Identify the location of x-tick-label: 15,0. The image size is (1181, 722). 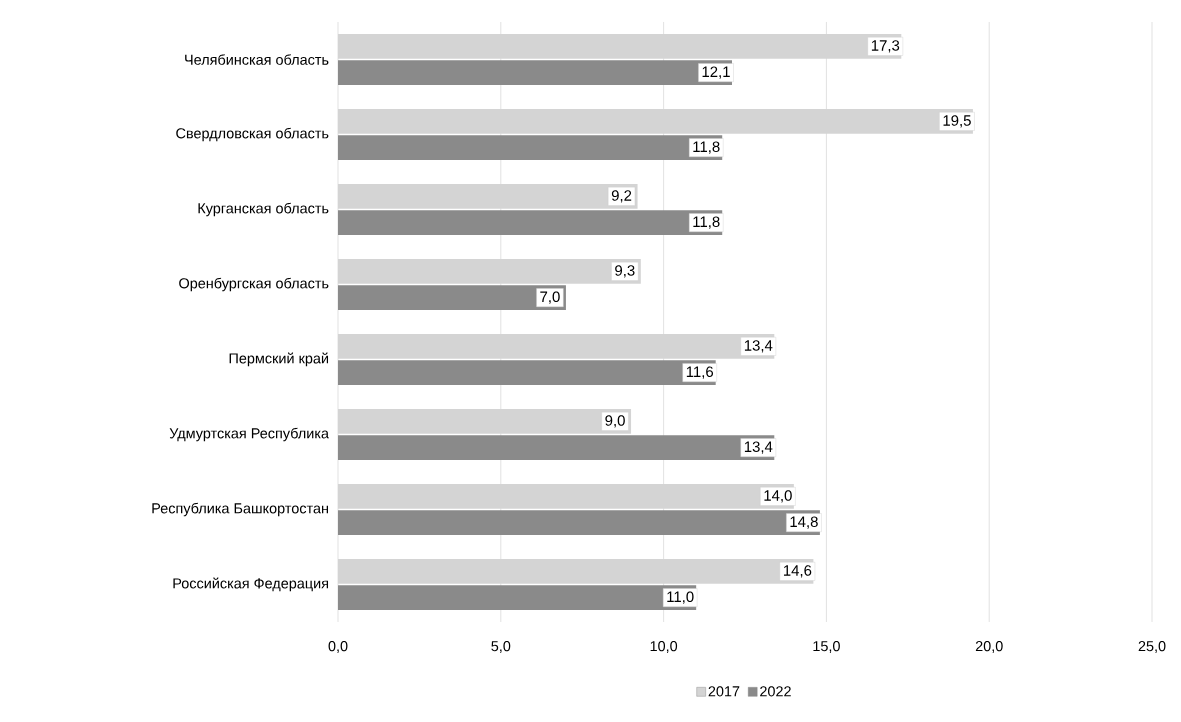
(826, 647).